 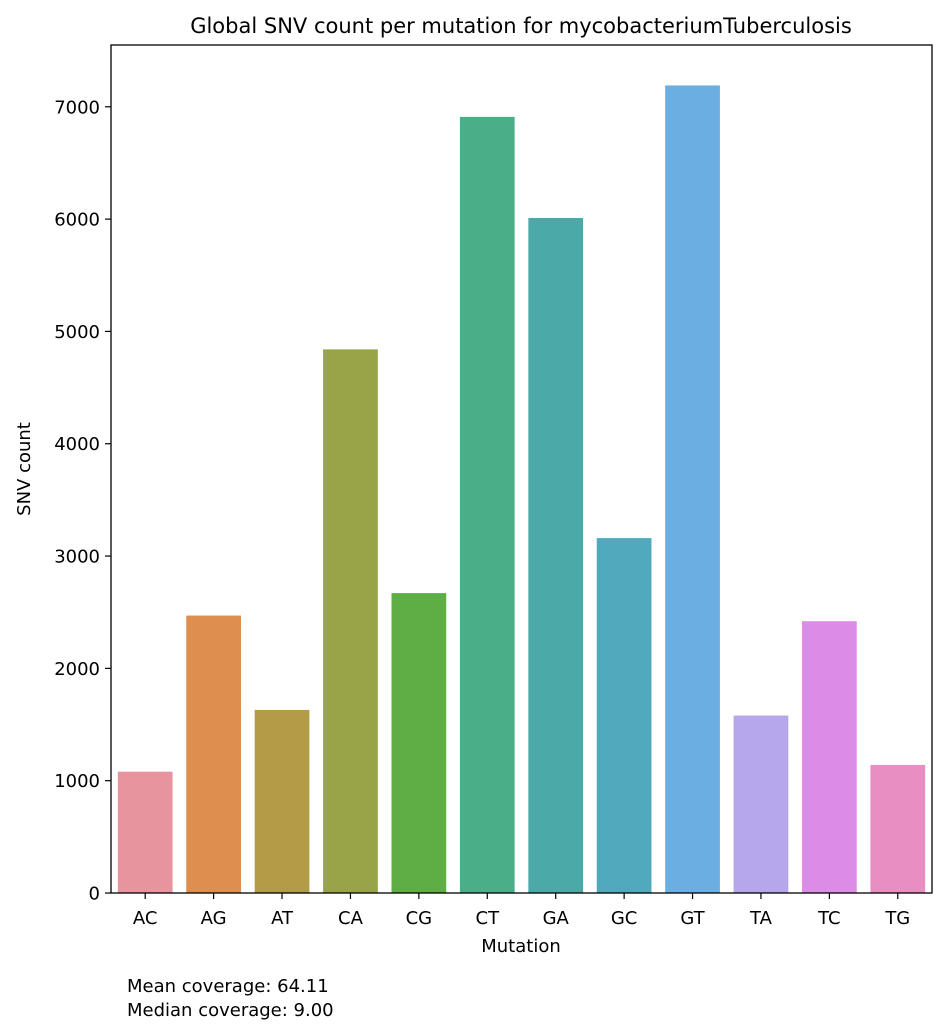 What do you see at coordinates (145, 832) in the screenshot?
I see `bar-ac` at bounding box center [145, 832].